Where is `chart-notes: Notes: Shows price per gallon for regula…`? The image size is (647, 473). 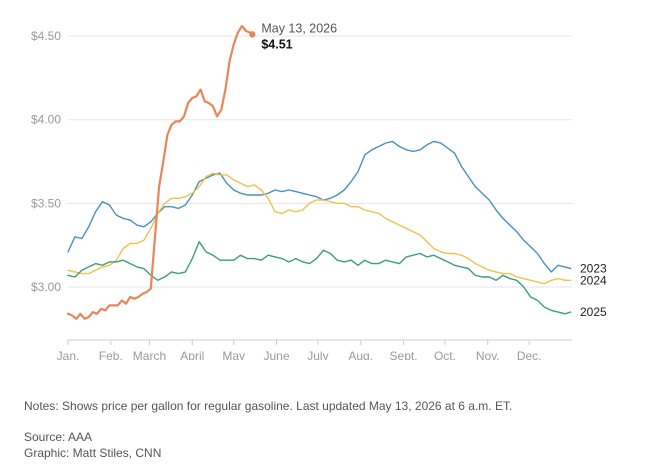
chart-notes: Notes: Shows price per gallon for regula… is located at coordinates (268, 406).